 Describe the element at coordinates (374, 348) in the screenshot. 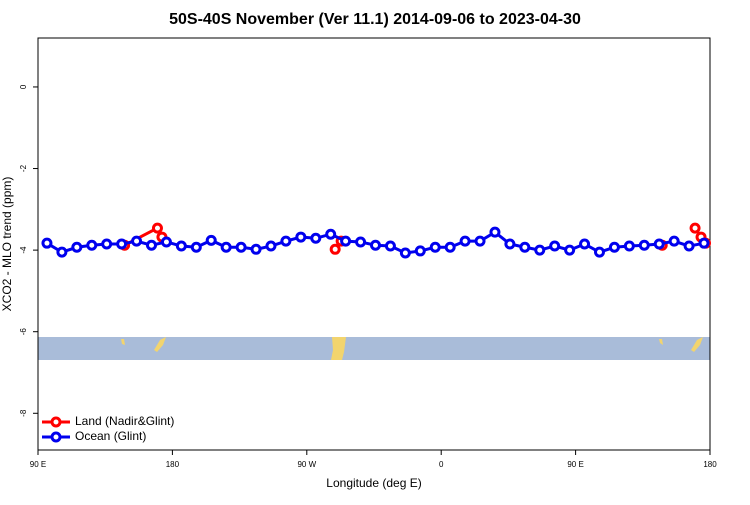

I see `map-strip` at that location.